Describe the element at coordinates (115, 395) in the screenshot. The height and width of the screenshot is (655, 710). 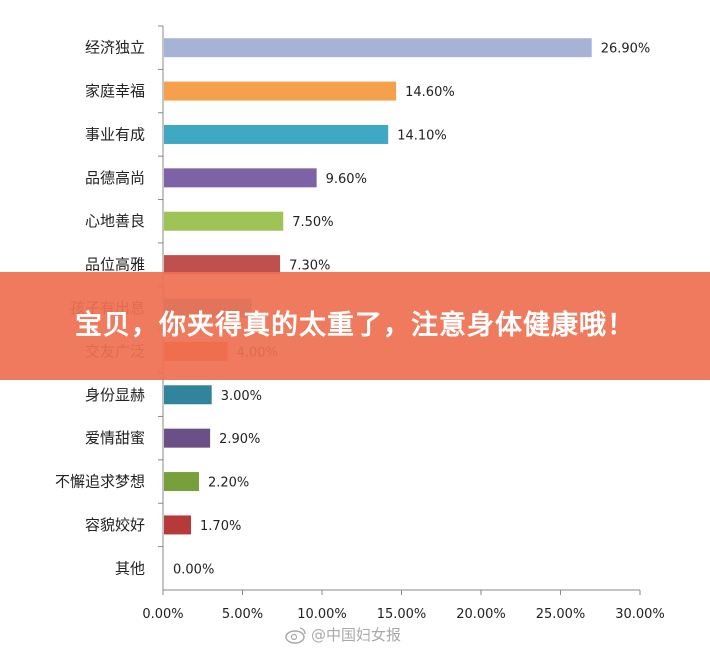
I see `category-label: 身份显赫` at that location.